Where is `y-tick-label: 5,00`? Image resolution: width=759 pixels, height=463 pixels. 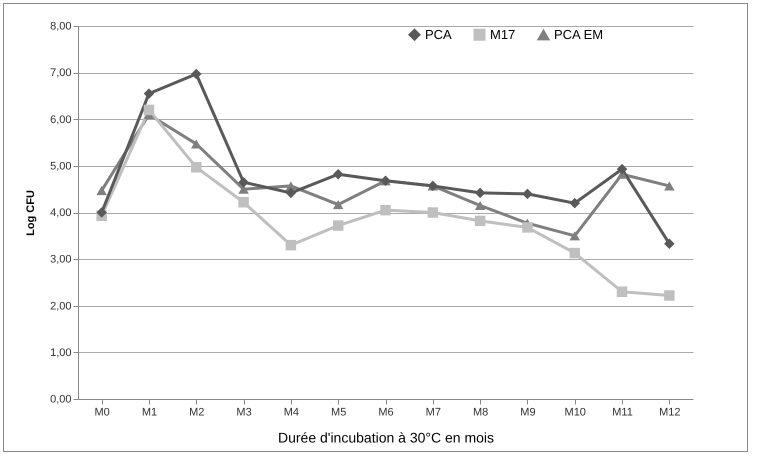 y-tick-label: 5,00 is located at coordinates (61, 166).